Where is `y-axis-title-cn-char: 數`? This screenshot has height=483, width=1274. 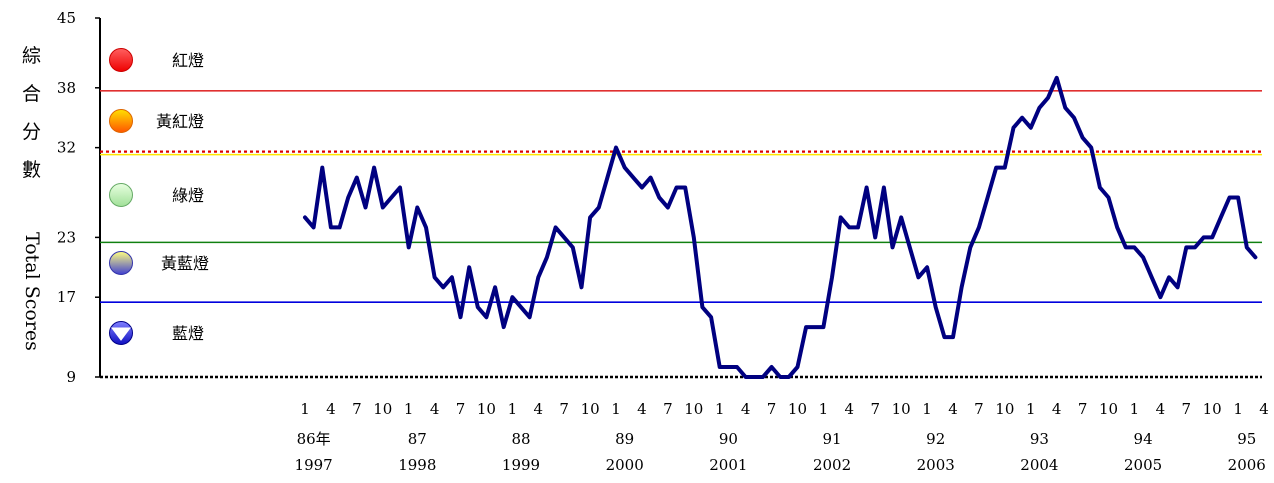 y-axis-title-cn-char: 數 is located at coordinates (31, 170).